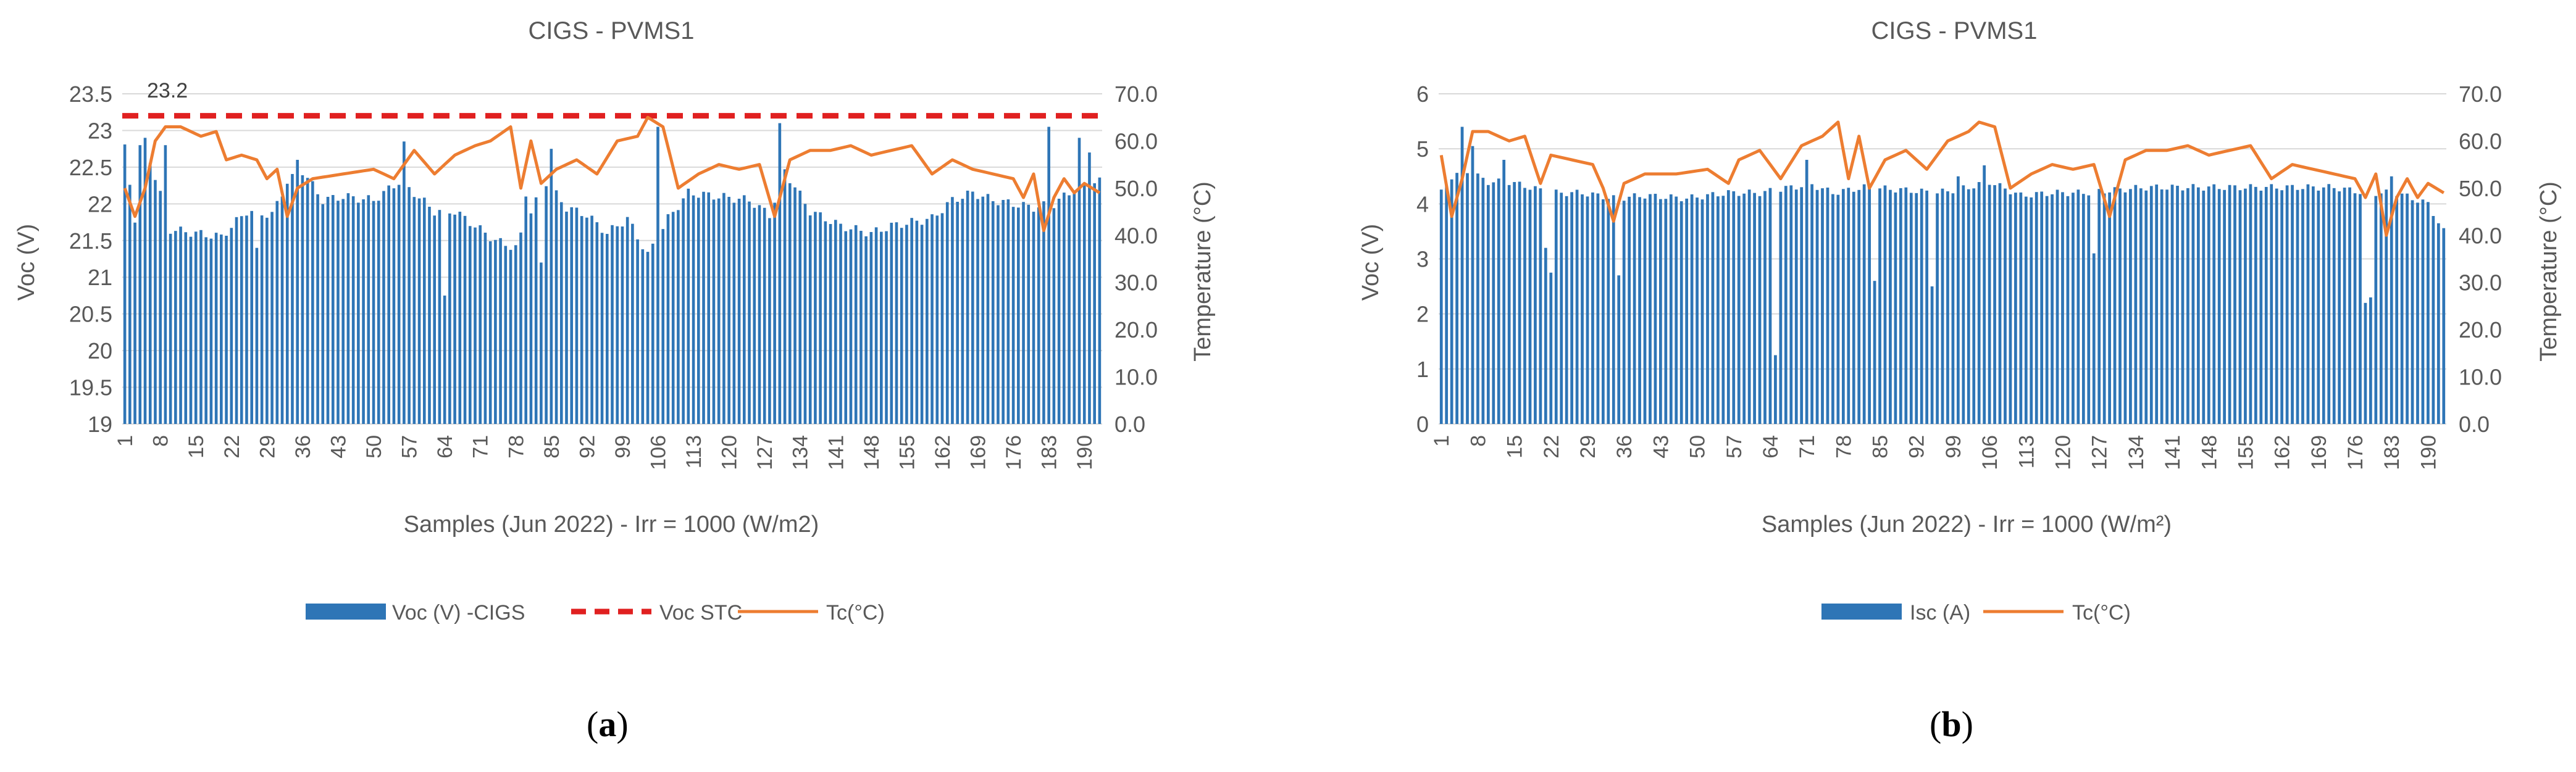 This screenshot has width=2576, height=772. Describe the element at coordinates (2355, 452) in the screenshot. I see `x-tick-label: 176` at that location.